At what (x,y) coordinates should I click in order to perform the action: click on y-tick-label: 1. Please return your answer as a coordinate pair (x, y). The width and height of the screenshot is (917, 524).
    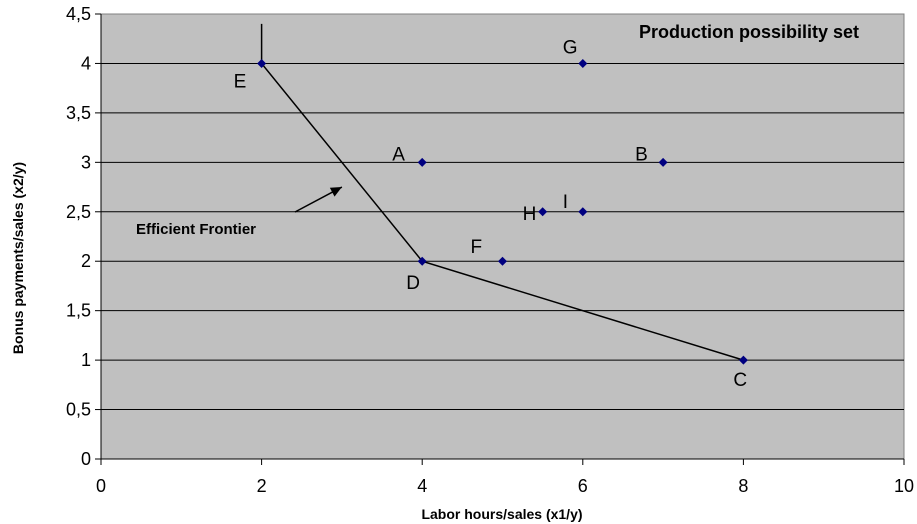
    Looking at the image, I should click on (86, 360).